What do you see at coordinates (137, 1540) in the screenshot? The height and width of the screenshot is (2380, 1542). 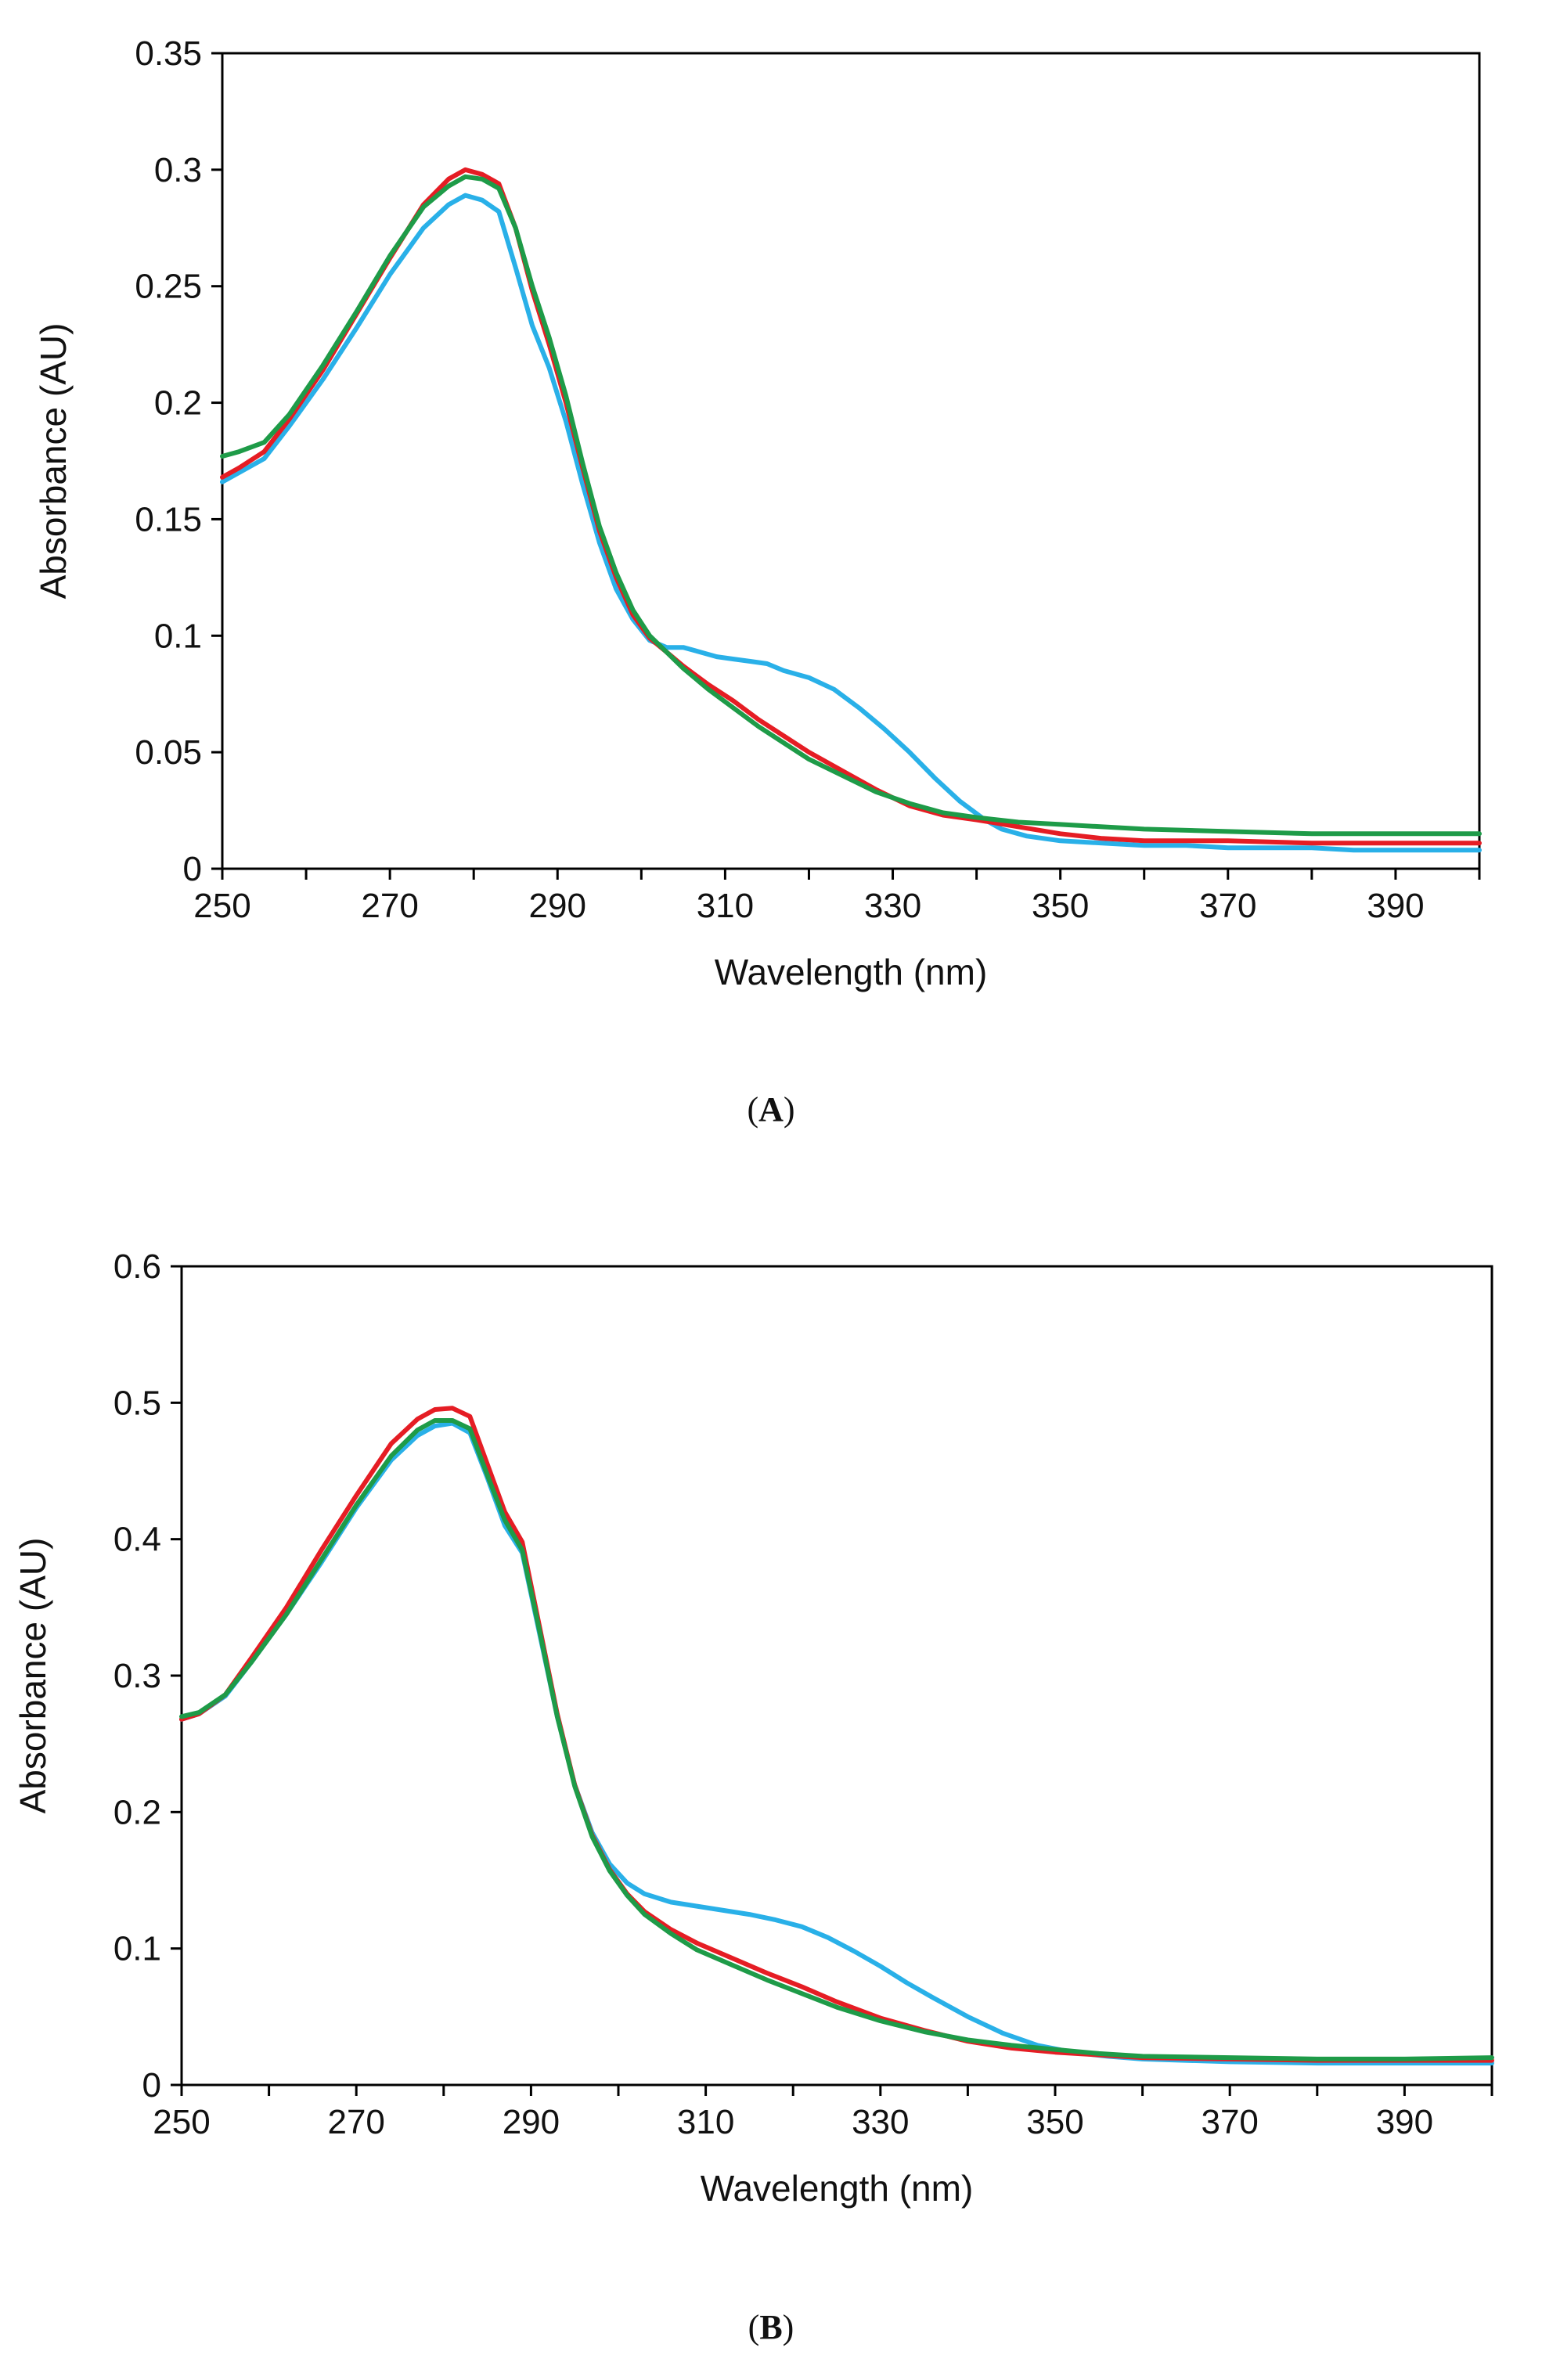 I see `y-tick-label: 0.4` at bounding box center [137, 1540].